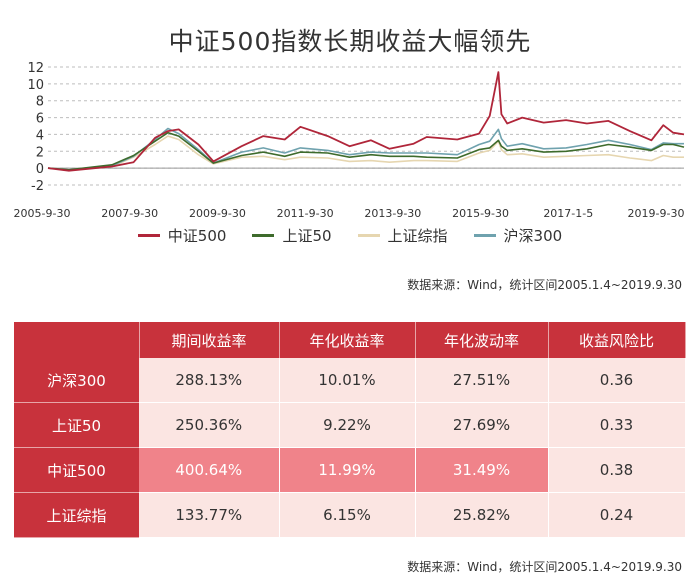 Image resolution: width=700 pixels, height=581 pixels. I want to click on table-row: 上证50 250.36% 9.22% 27.69% 0.33, so click(350, 425).